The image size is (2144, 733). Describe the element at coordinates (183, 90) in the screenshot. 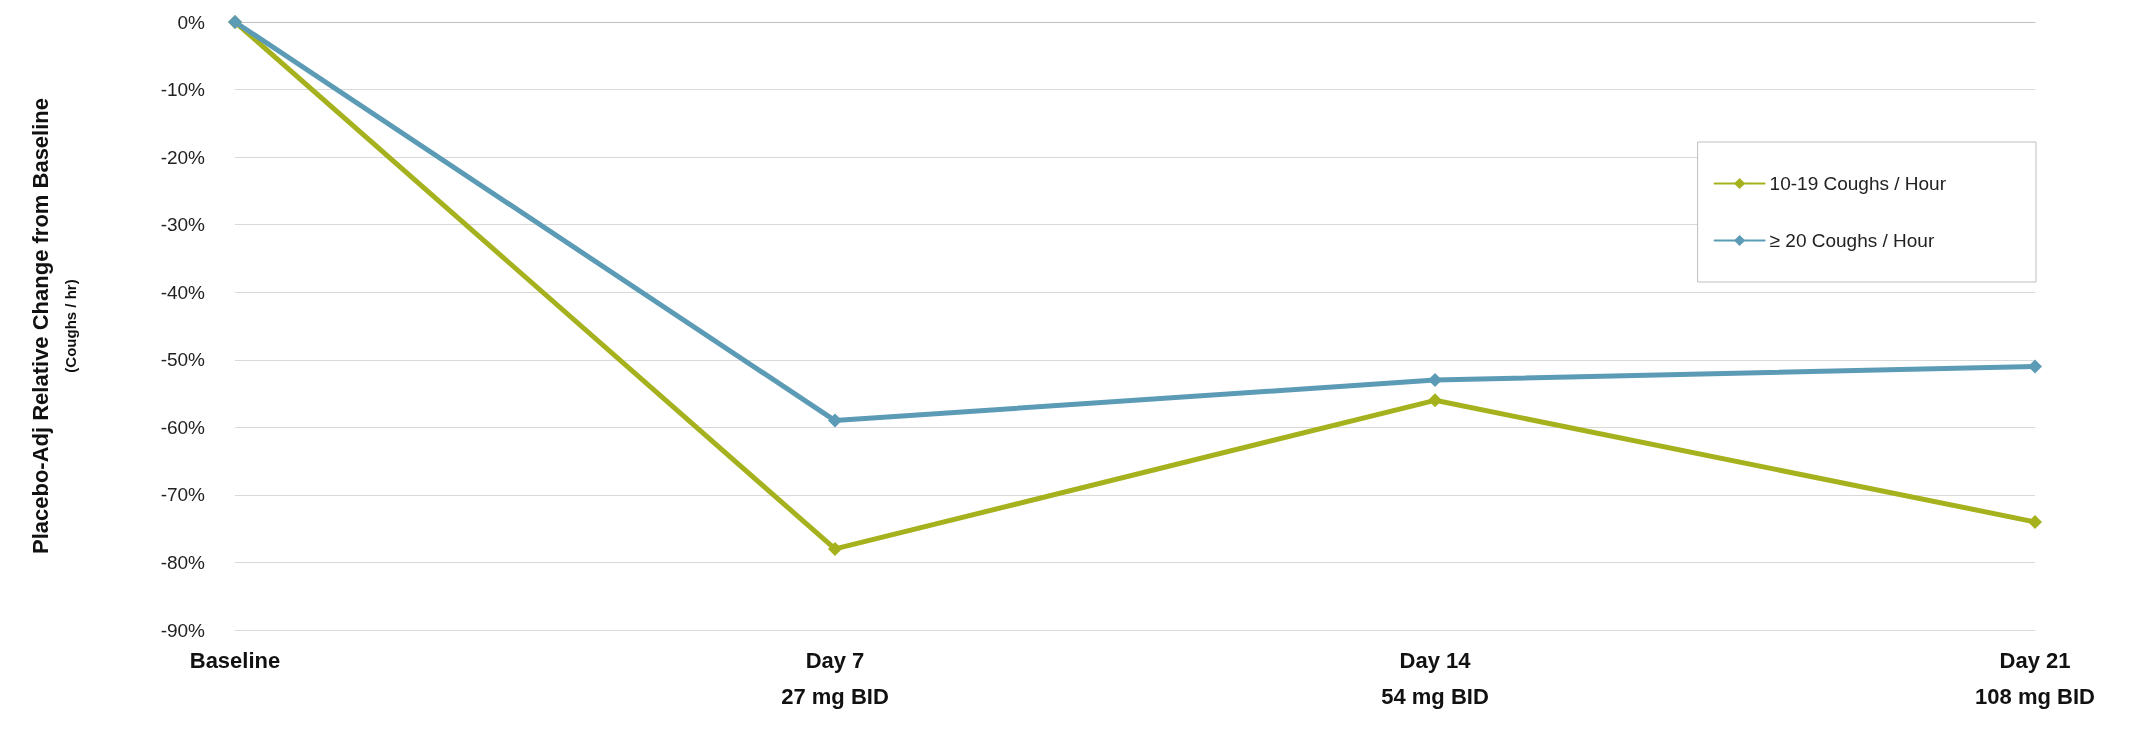

I see `y-tick-label: -10%` at that location.